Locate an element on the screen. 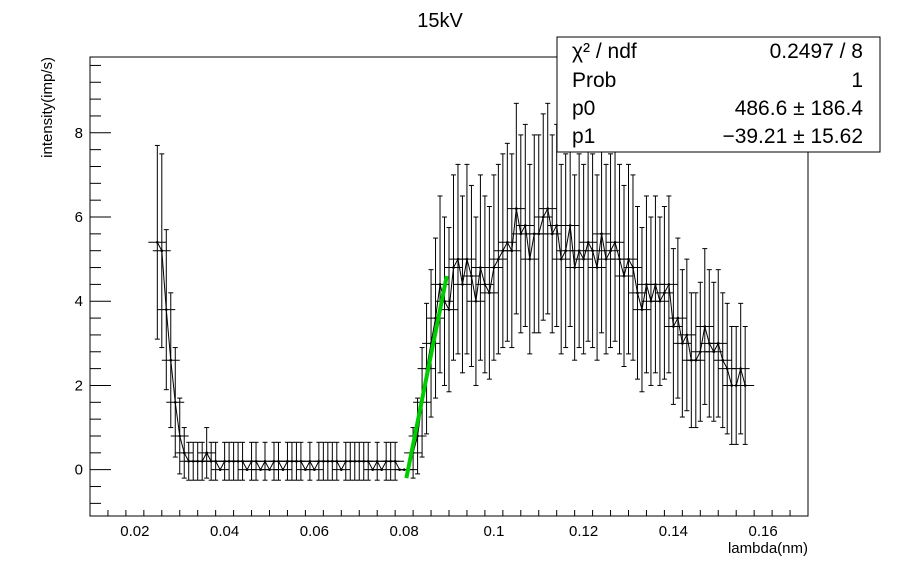 This screenshot has width=898, height=574. stats-p1-label: p1 is located at coordinates (583, 136).